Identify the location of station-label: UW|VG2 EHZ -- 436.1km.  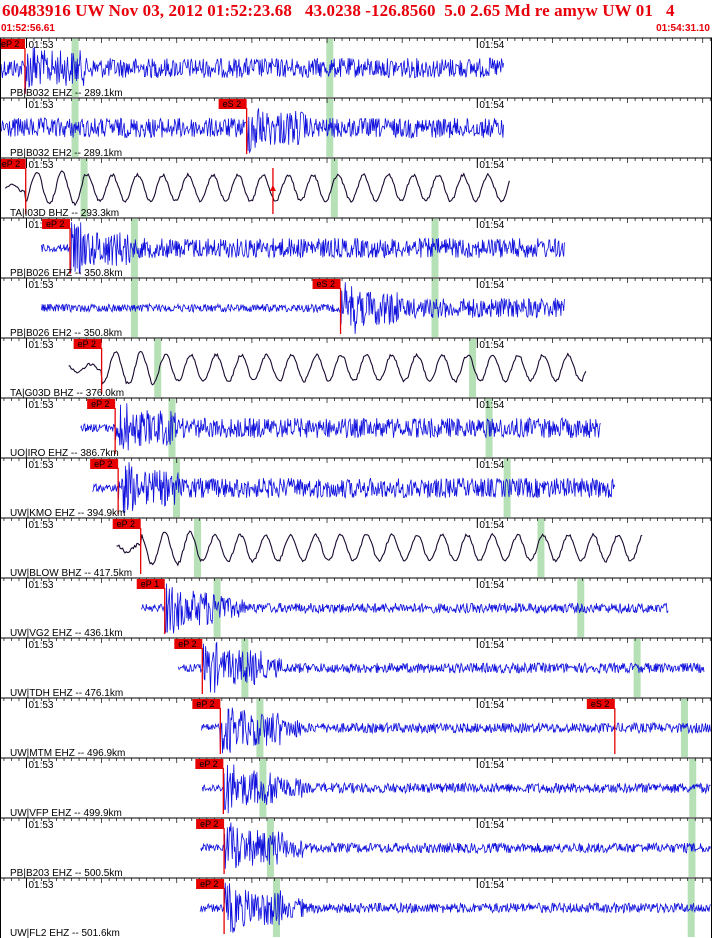
(66, 633).